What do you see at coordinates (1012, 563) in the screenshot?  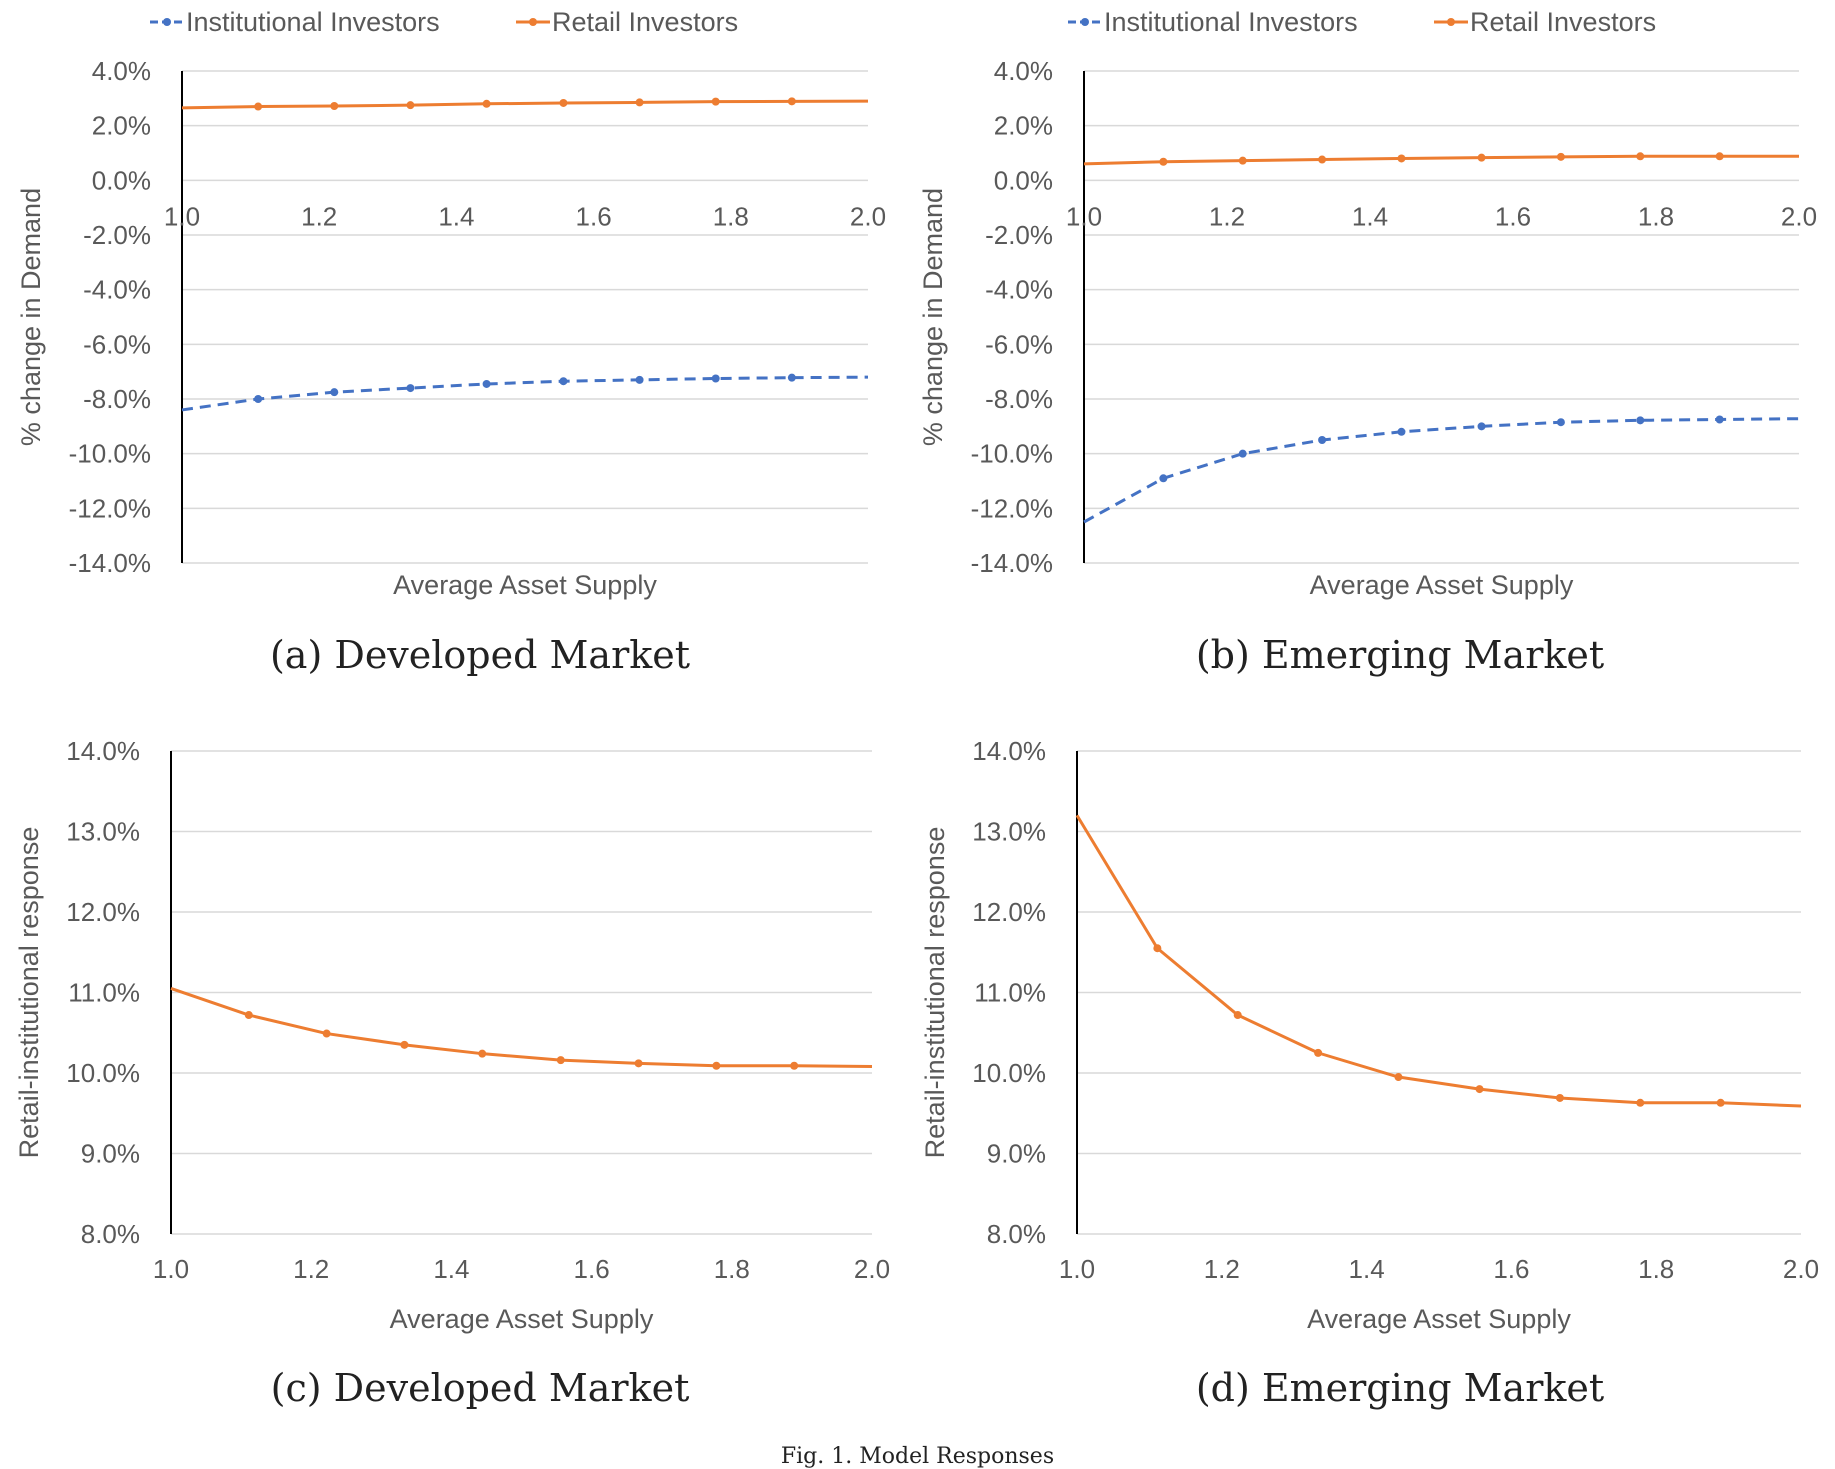 I see `y-tick-label: -14.0%` at bounding box center [1012, 563].